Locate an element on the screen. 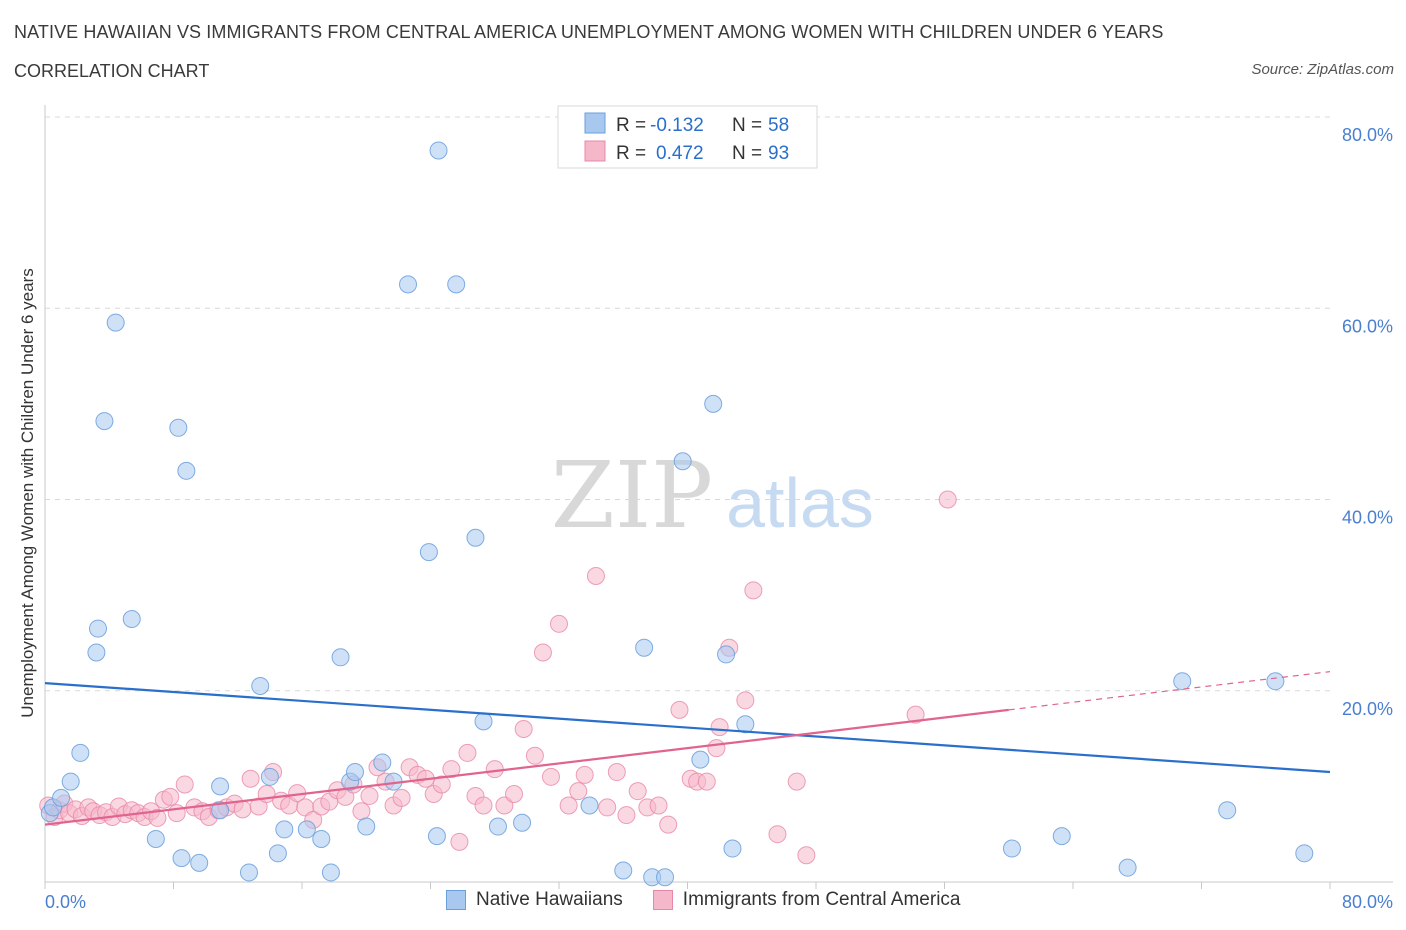 The width and height of the screenshot is (1406, 930). y-tick-label: 80.0% is located at coordinates (1367, 135).